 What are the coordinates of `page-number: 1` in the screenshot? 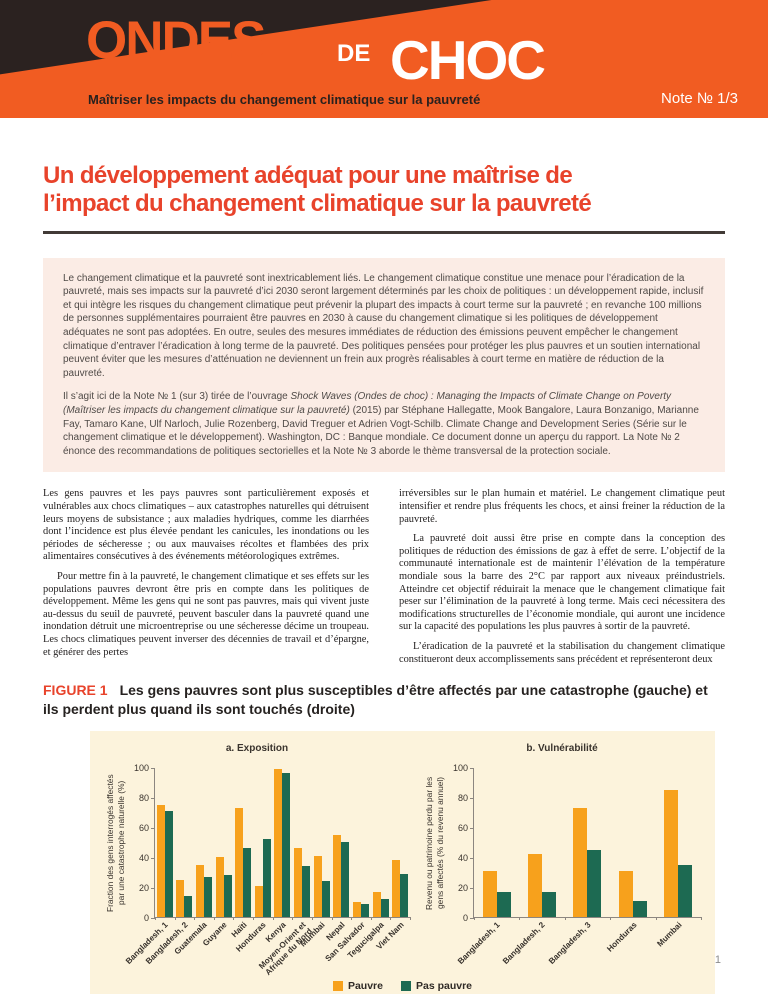 It's located at (717, 960).